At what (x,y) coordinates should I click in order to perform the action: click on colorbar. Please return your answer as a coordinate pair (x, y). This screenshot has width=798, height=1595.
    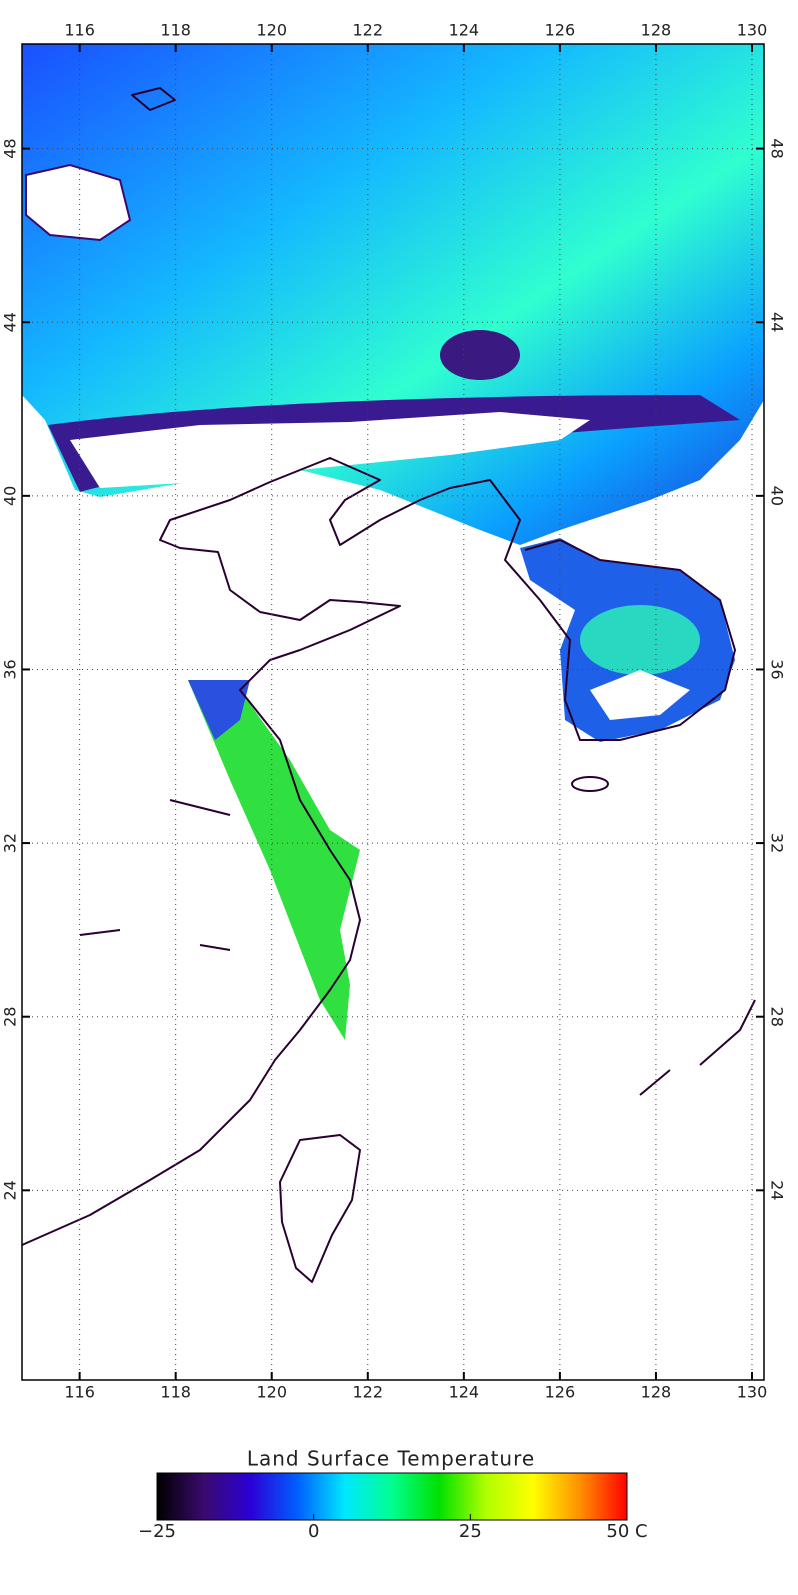
    Looking at the image, I should click on (392, 1496).